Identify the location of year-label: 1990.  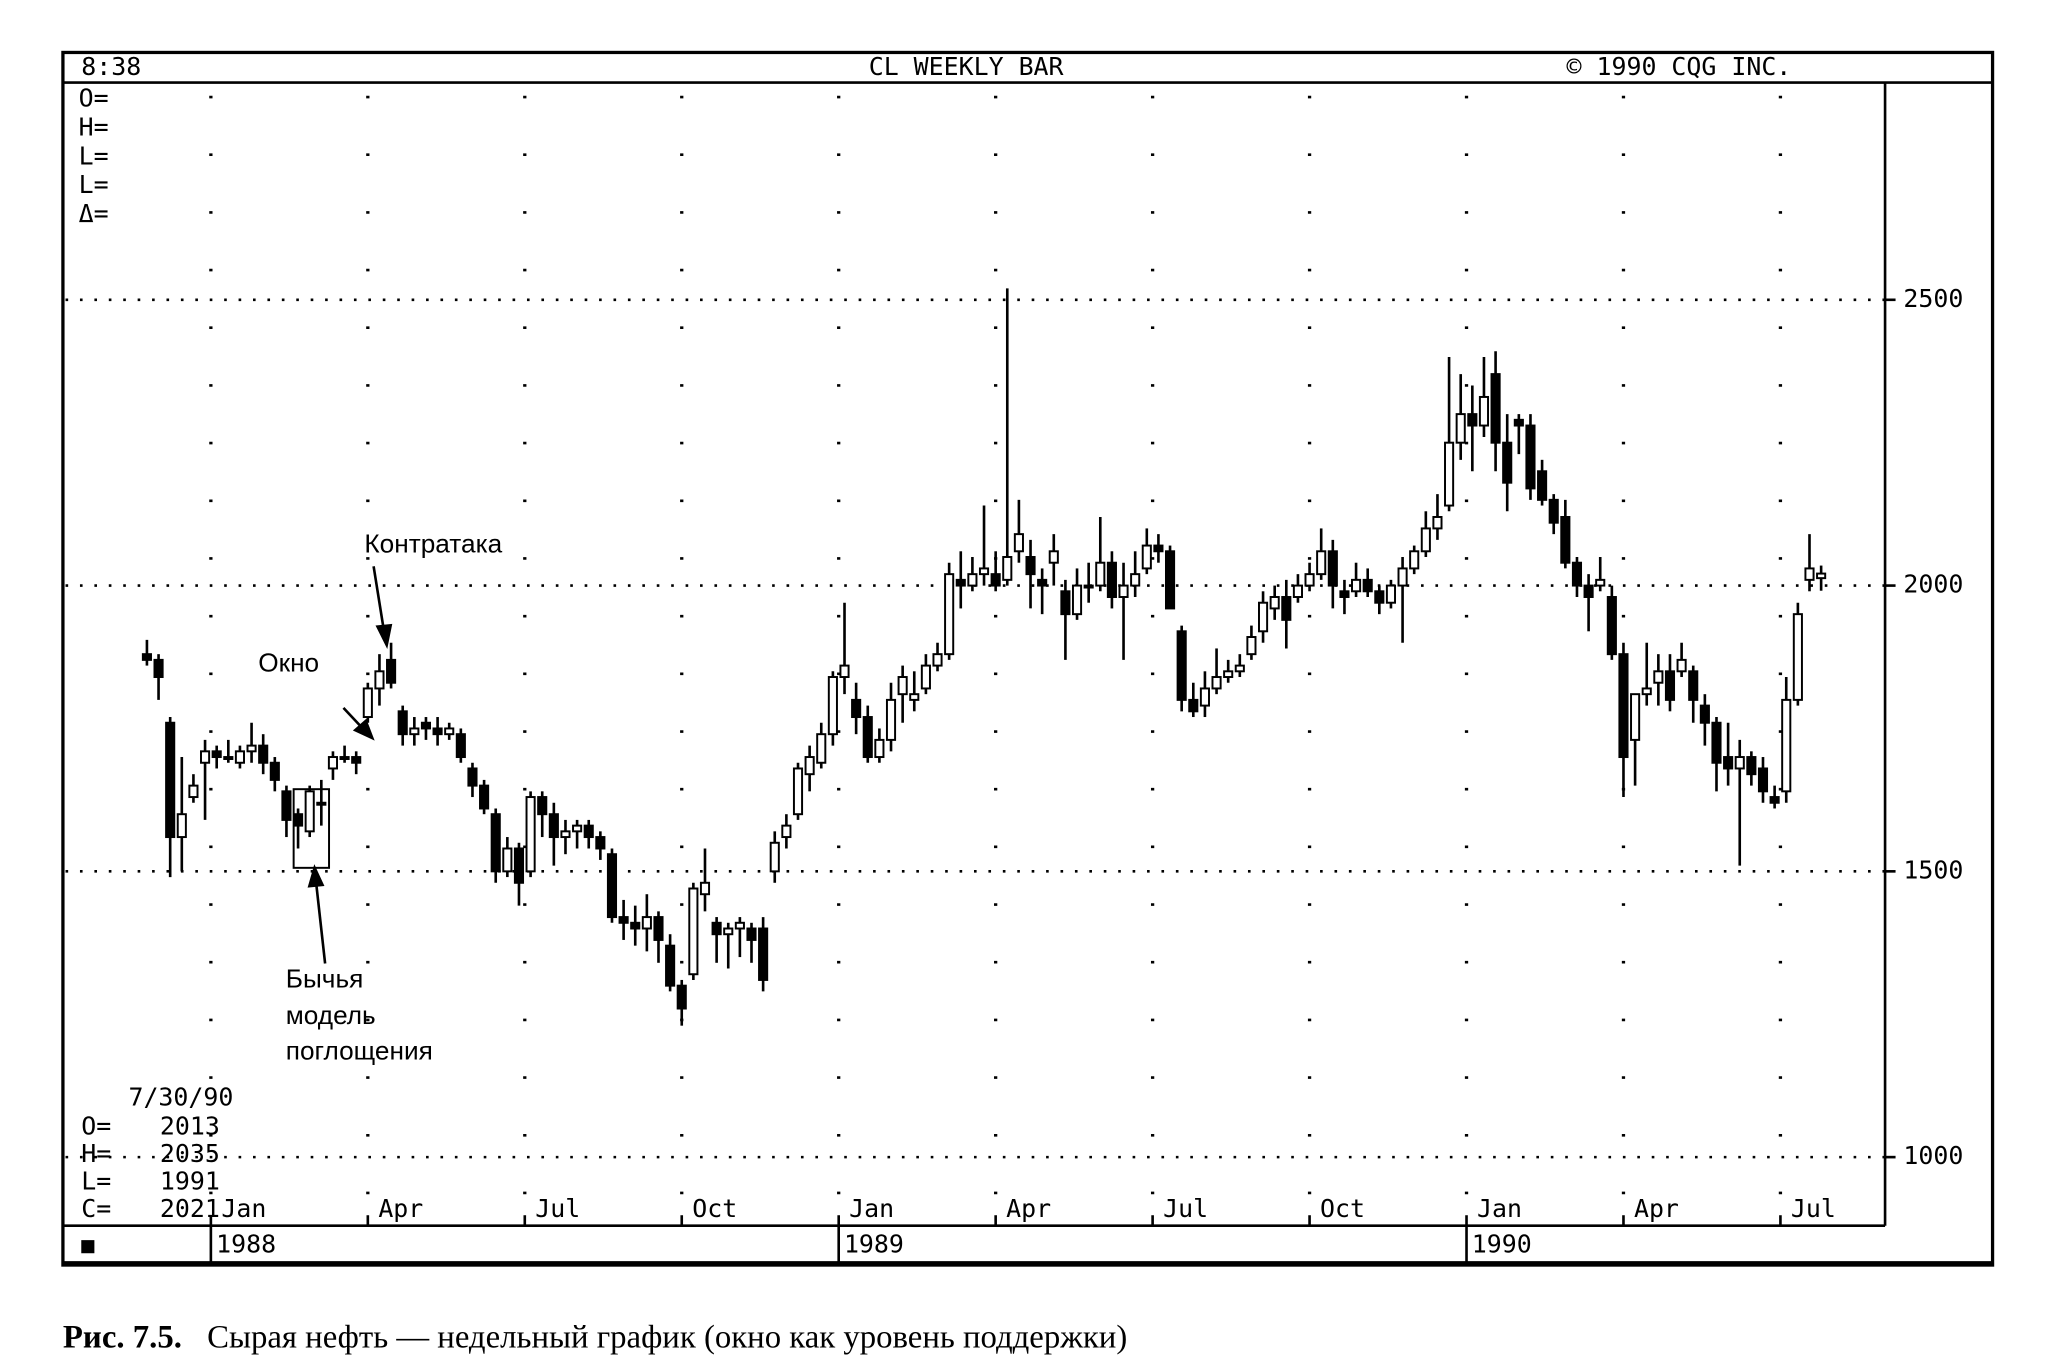
(1502, 1243).